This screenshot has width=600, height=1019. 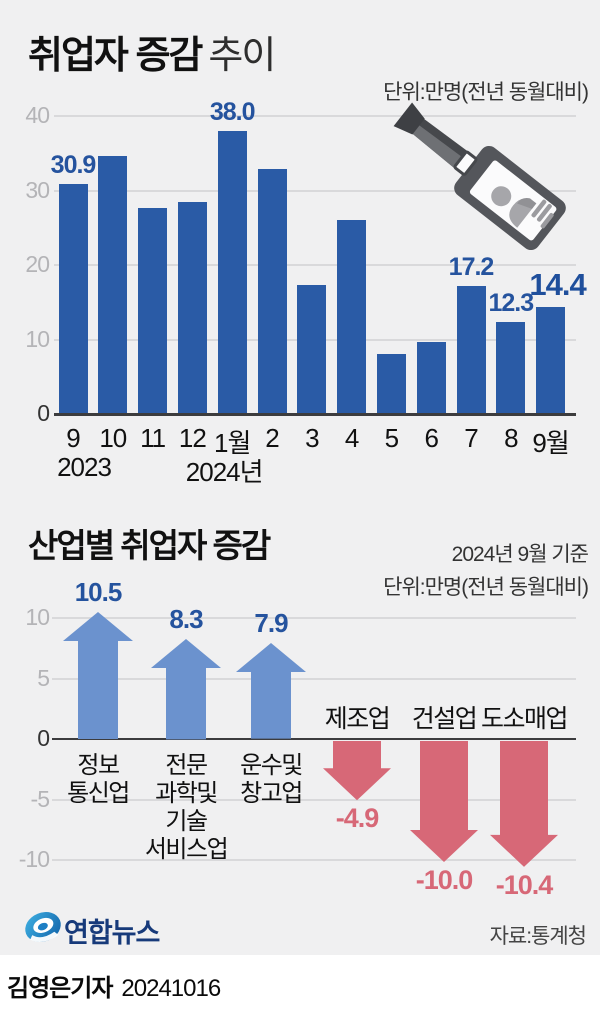 I want to click on x-axis-label: 10, so click(x=113, y=438).